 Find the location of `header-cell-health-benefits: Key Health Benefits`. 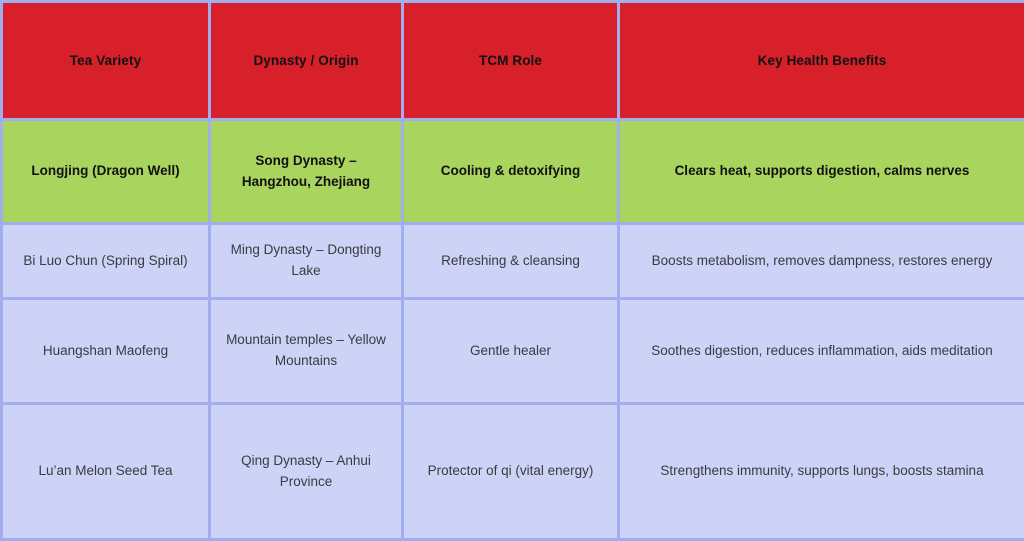

header-cell-health-benefits: Key Health Benefits is located at coordinates (821, 61).